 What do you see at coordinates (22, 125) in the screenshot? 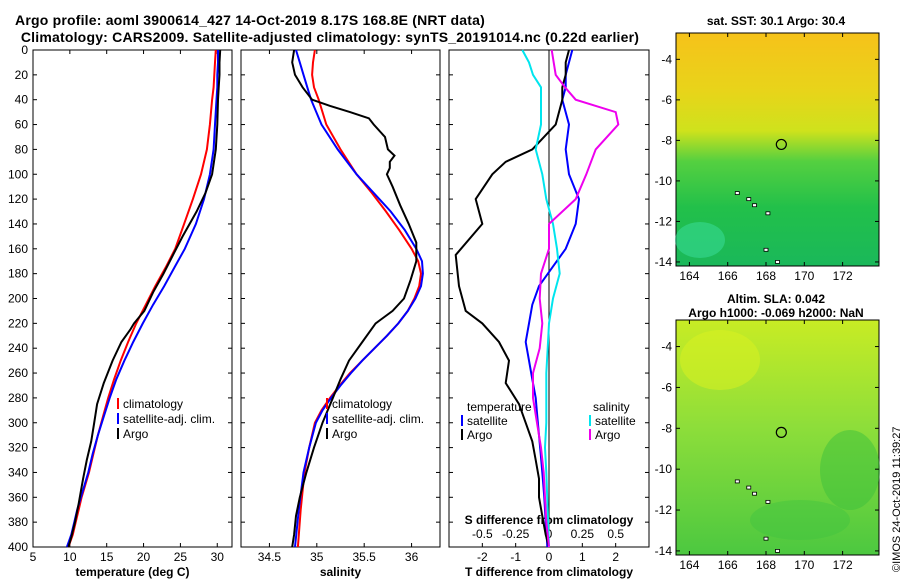
I see `depth-tick-label: 60` at bounding box center [22, 125].